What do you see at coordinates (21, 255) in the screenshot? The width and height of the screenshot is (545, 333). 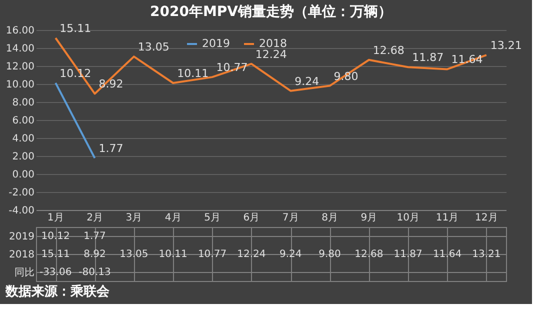 I see `text: 2018` at bounding box center [21, 255].